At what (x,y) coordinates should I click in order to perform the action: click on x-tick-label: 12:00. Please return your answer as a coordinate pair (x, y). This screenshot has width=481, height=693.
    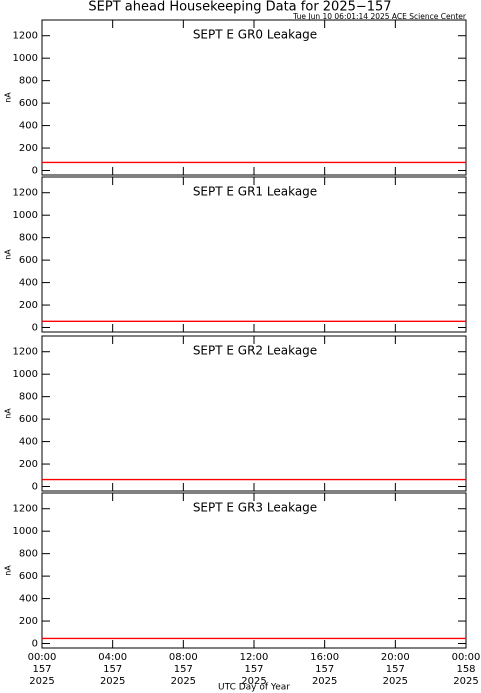
    Looking at the image, I should click on (254, 657).